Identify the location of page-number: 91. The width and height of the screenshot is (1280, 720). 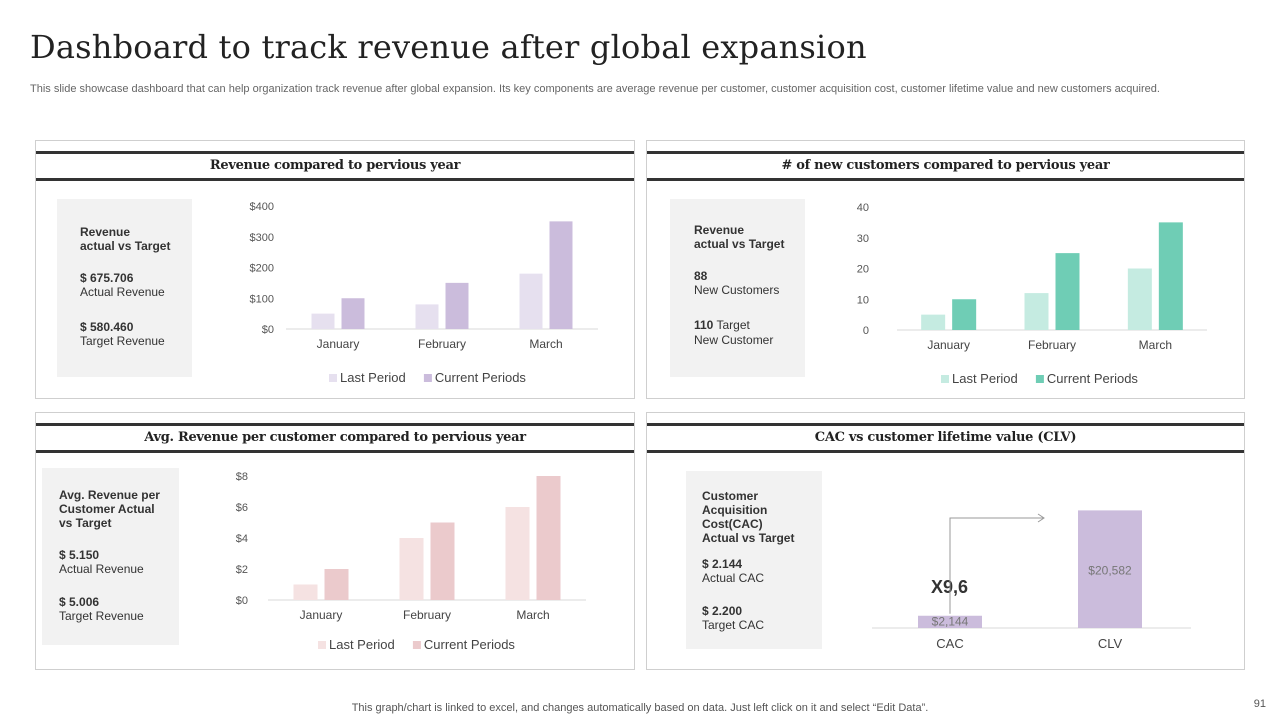
(1259, 704).